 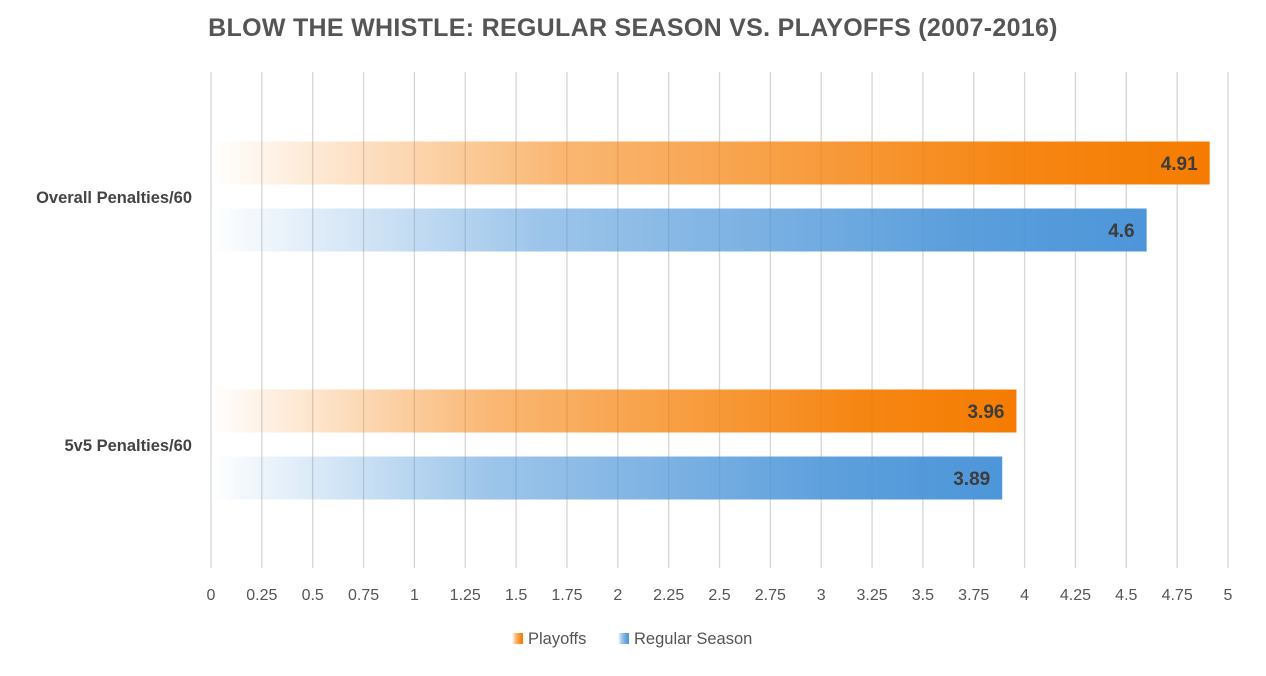 I want to click on x-tick-label: 0.25, so click(x=261, y=595).